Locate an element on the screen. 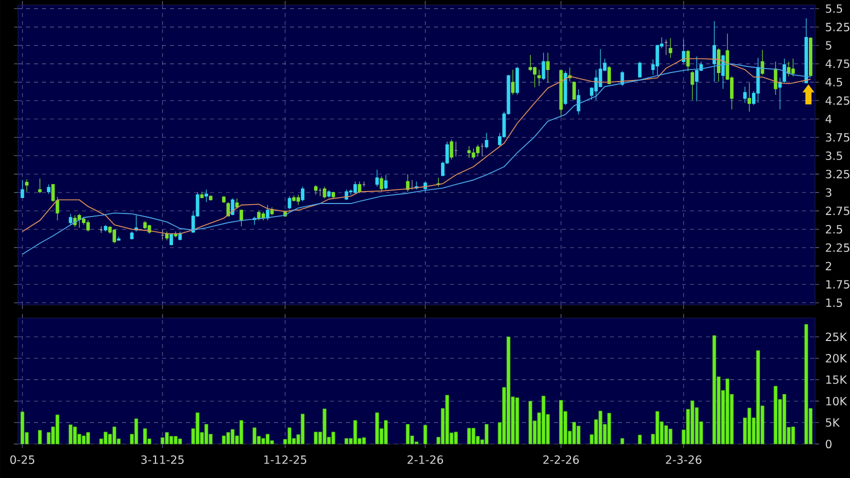 This screenshot has height=478, width=850. y-tick-label: 3.75 is located at coordinates (838, 137).